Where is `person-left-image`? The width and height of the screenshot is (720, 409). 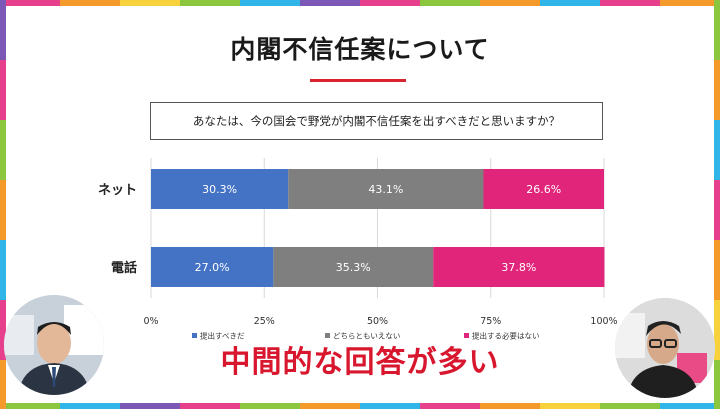 person-left-image is located at coordinates (54, 345).